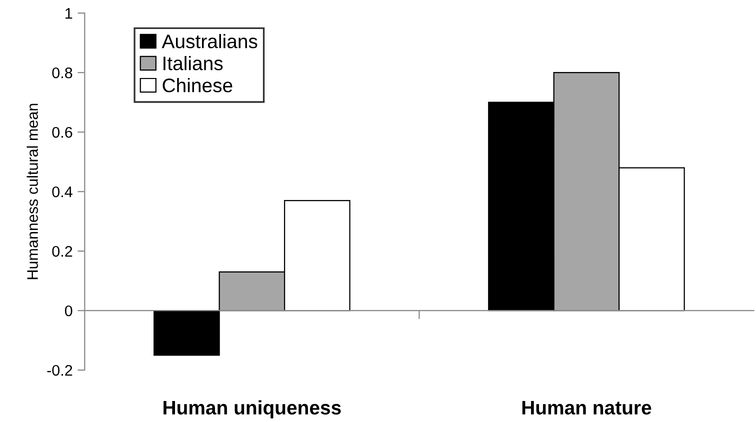  What do you see at coordinates (210, 41) in the screenshot?
I see `legend-label: Australians` at bounding box center [210, 41].